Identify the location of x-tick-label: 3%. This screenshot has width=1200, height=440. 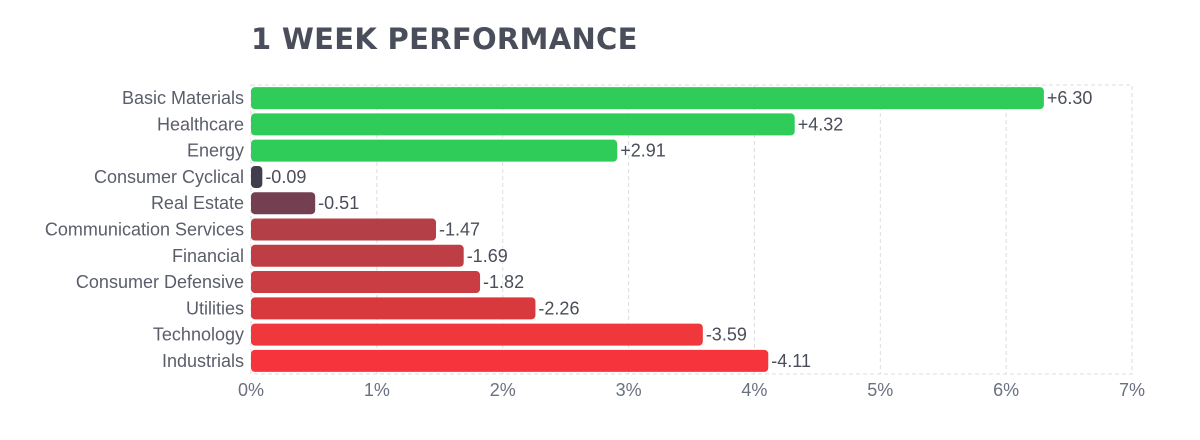
(629, 390).